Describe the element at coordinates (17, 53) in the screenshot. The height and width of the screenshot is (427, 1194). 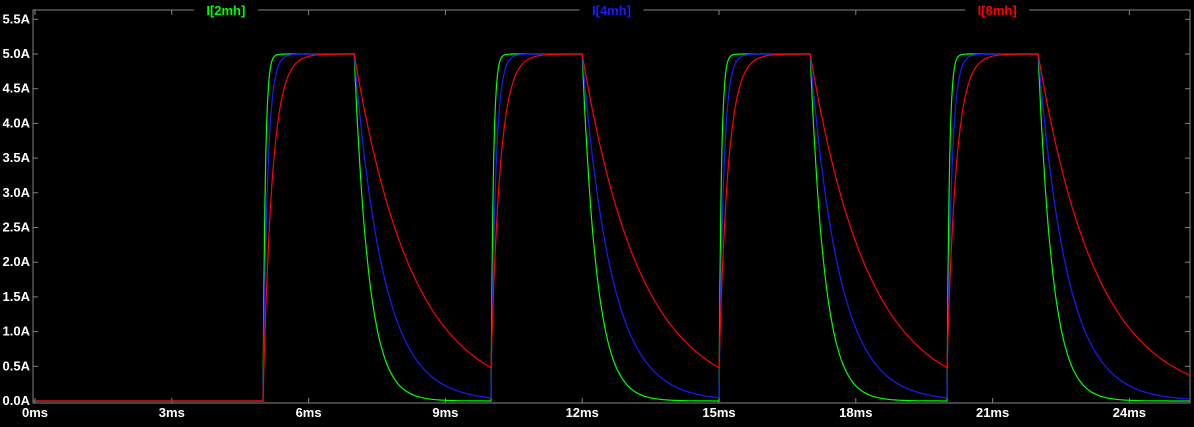
I see `y-axis-tick-label: 5.0A` at that location.